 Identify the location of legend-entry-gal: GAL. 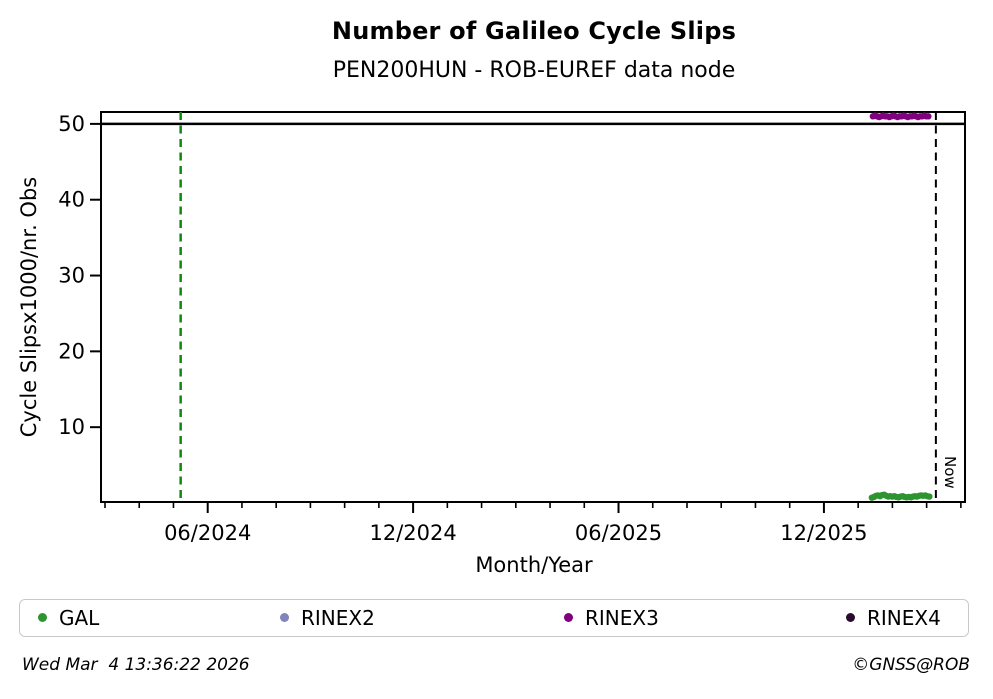
(68, 617).